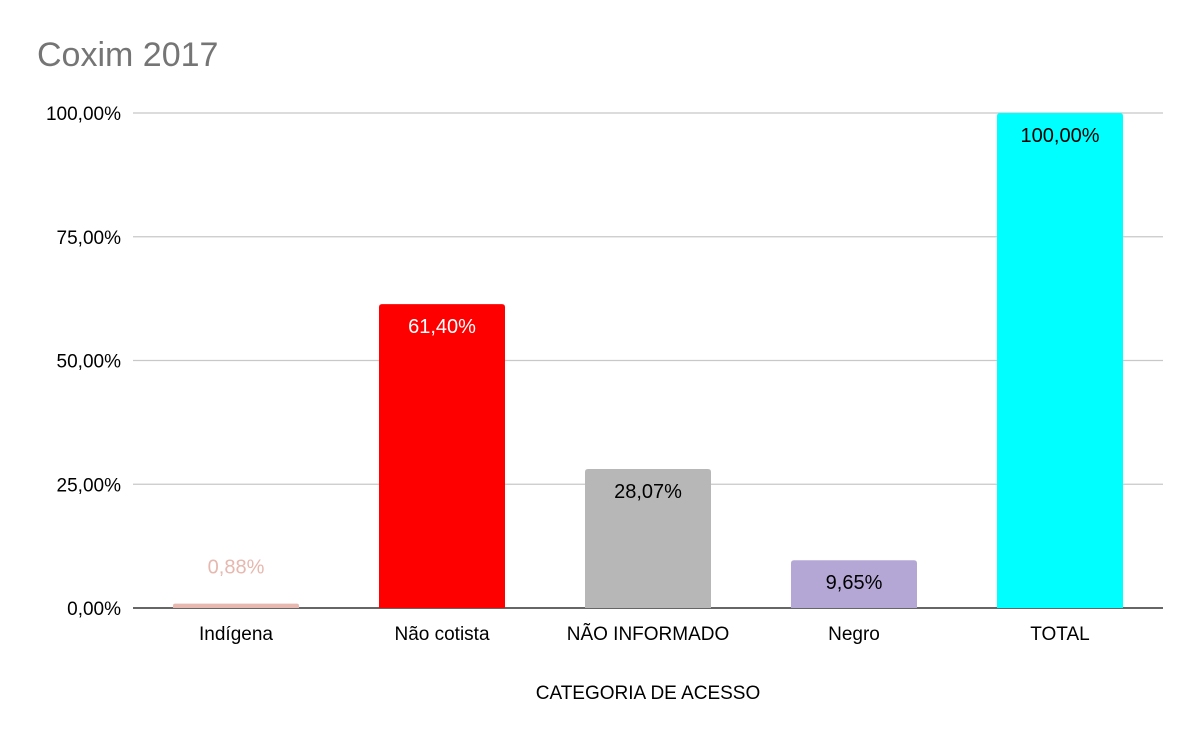  What do you see at coordinates (83, 114) in the screenshot?
I see `y-tick-label: 100,00%` at bounding box center [83, 114].